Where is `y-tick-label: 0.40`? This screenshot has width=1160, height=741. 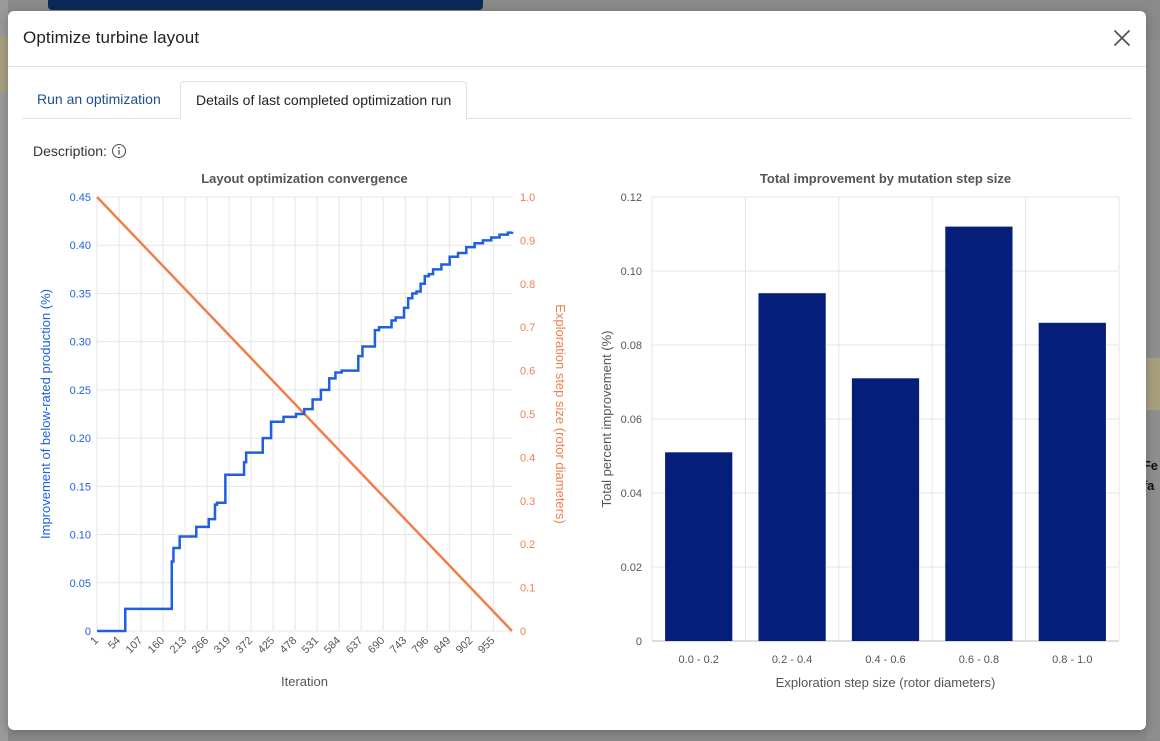 y-tick-label: 0.40 is located at coordinates (80, 246).